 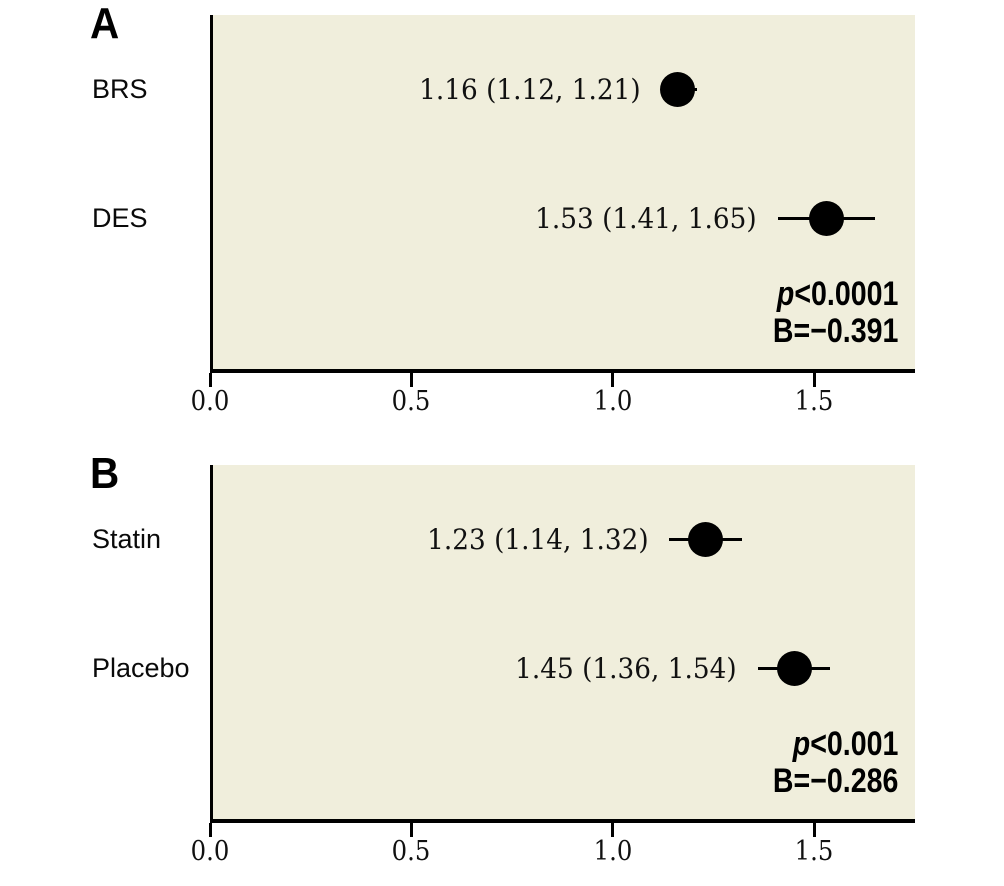 What do you see at coordinates (120, 89) in the screenshot?
I see `category-label: BRS` at bounding box center [120, 89].